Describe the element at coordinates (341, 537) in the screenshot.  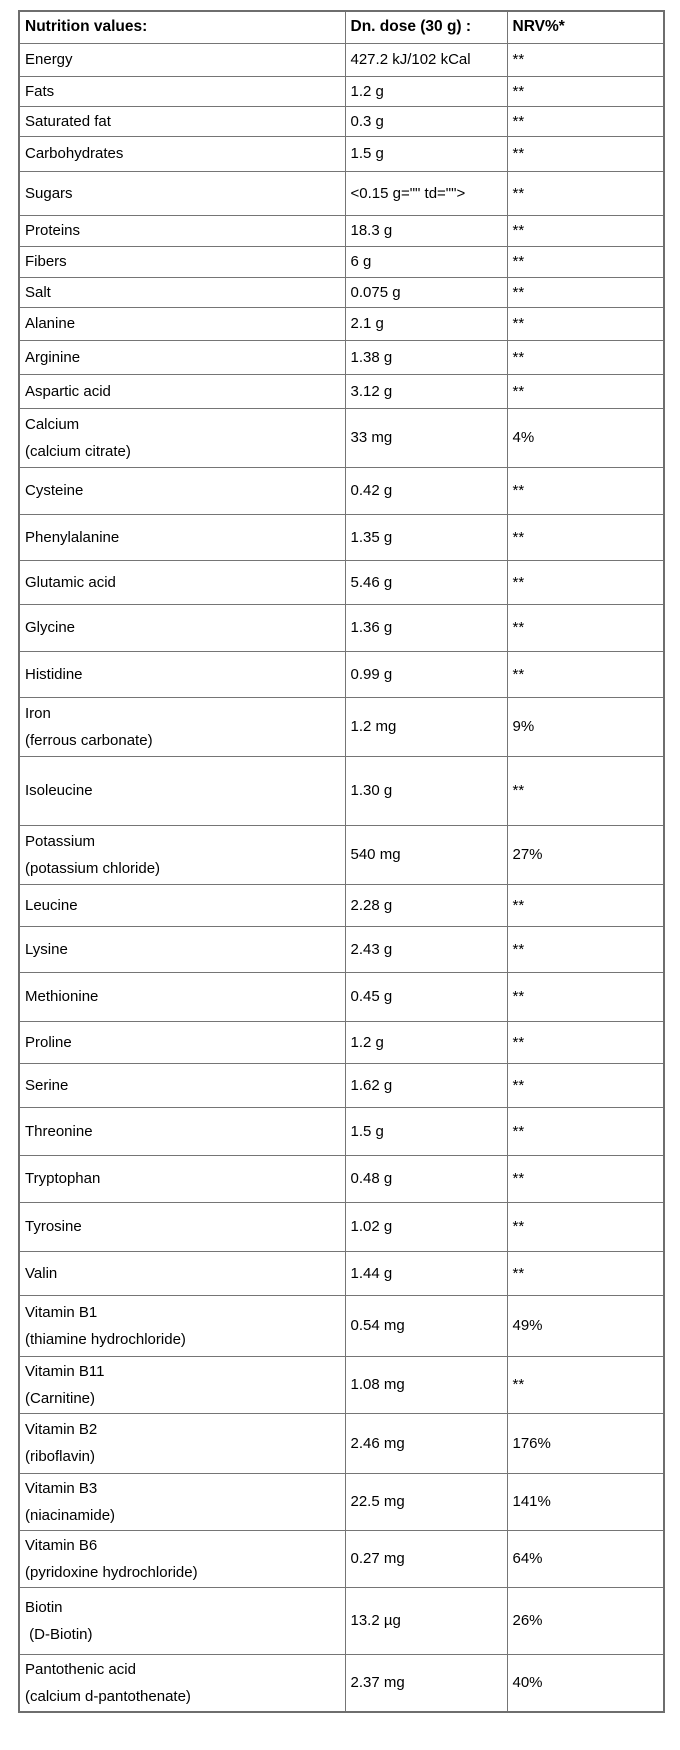
I see `row-phenylalanine: Phenylalanine 1.35 g **` at that location.